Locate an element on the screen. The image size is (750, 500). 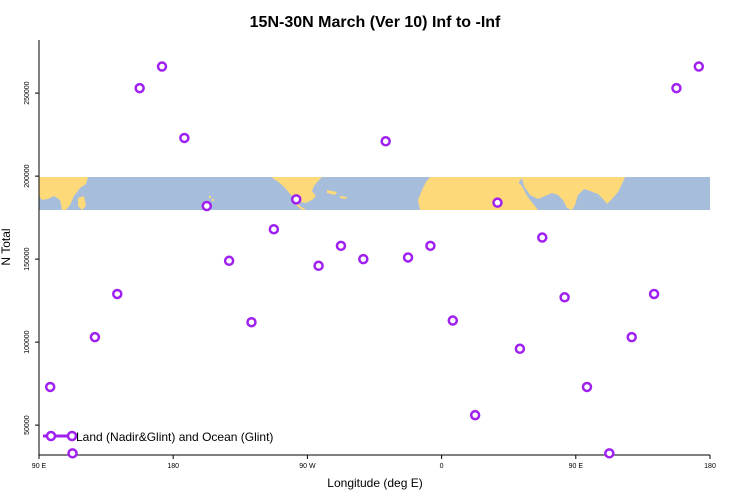
y-tick-label: 150000 is located at coordinates (27, 258).